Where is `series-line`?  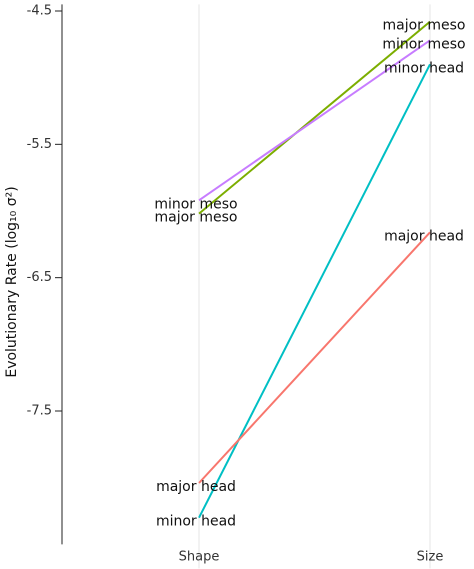 series-line is located at coordinates (314, 120).